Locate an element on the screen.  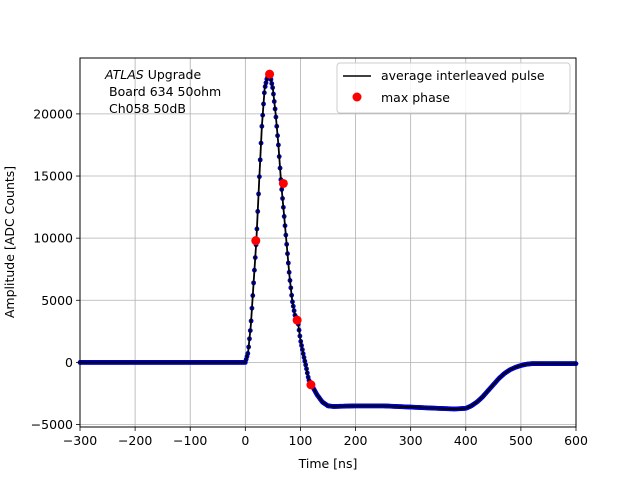
legend-entry-max-phase: max phase is located at coordinates (415, 97).